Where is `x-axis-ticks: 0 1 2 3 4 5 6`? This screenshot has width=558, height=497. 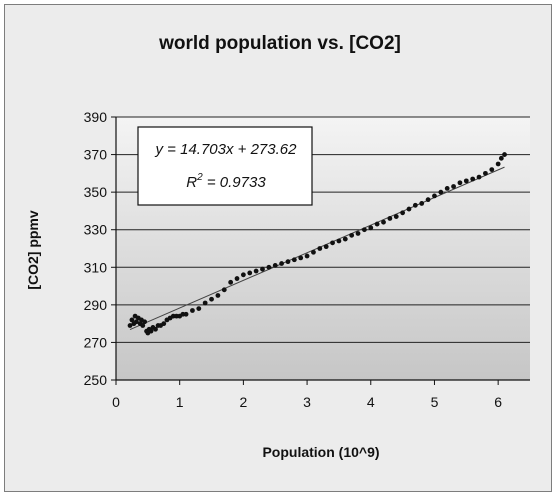
x-axis-ticks: 0 1 2 3 4 5 6 is located at coordinates (307, 395).